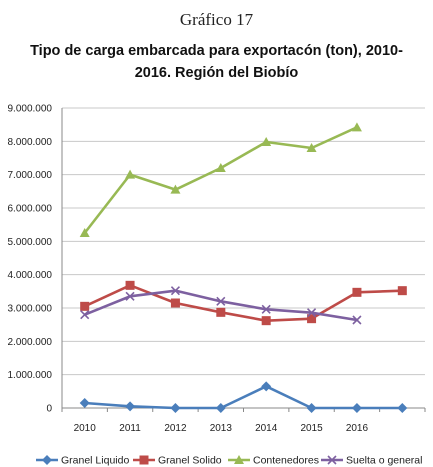 This screenshot has width=433, height=467. Describe the element at coordinates (30, 275) in the screenshot. I see `y-tick-label: 4.000.000` at that location.